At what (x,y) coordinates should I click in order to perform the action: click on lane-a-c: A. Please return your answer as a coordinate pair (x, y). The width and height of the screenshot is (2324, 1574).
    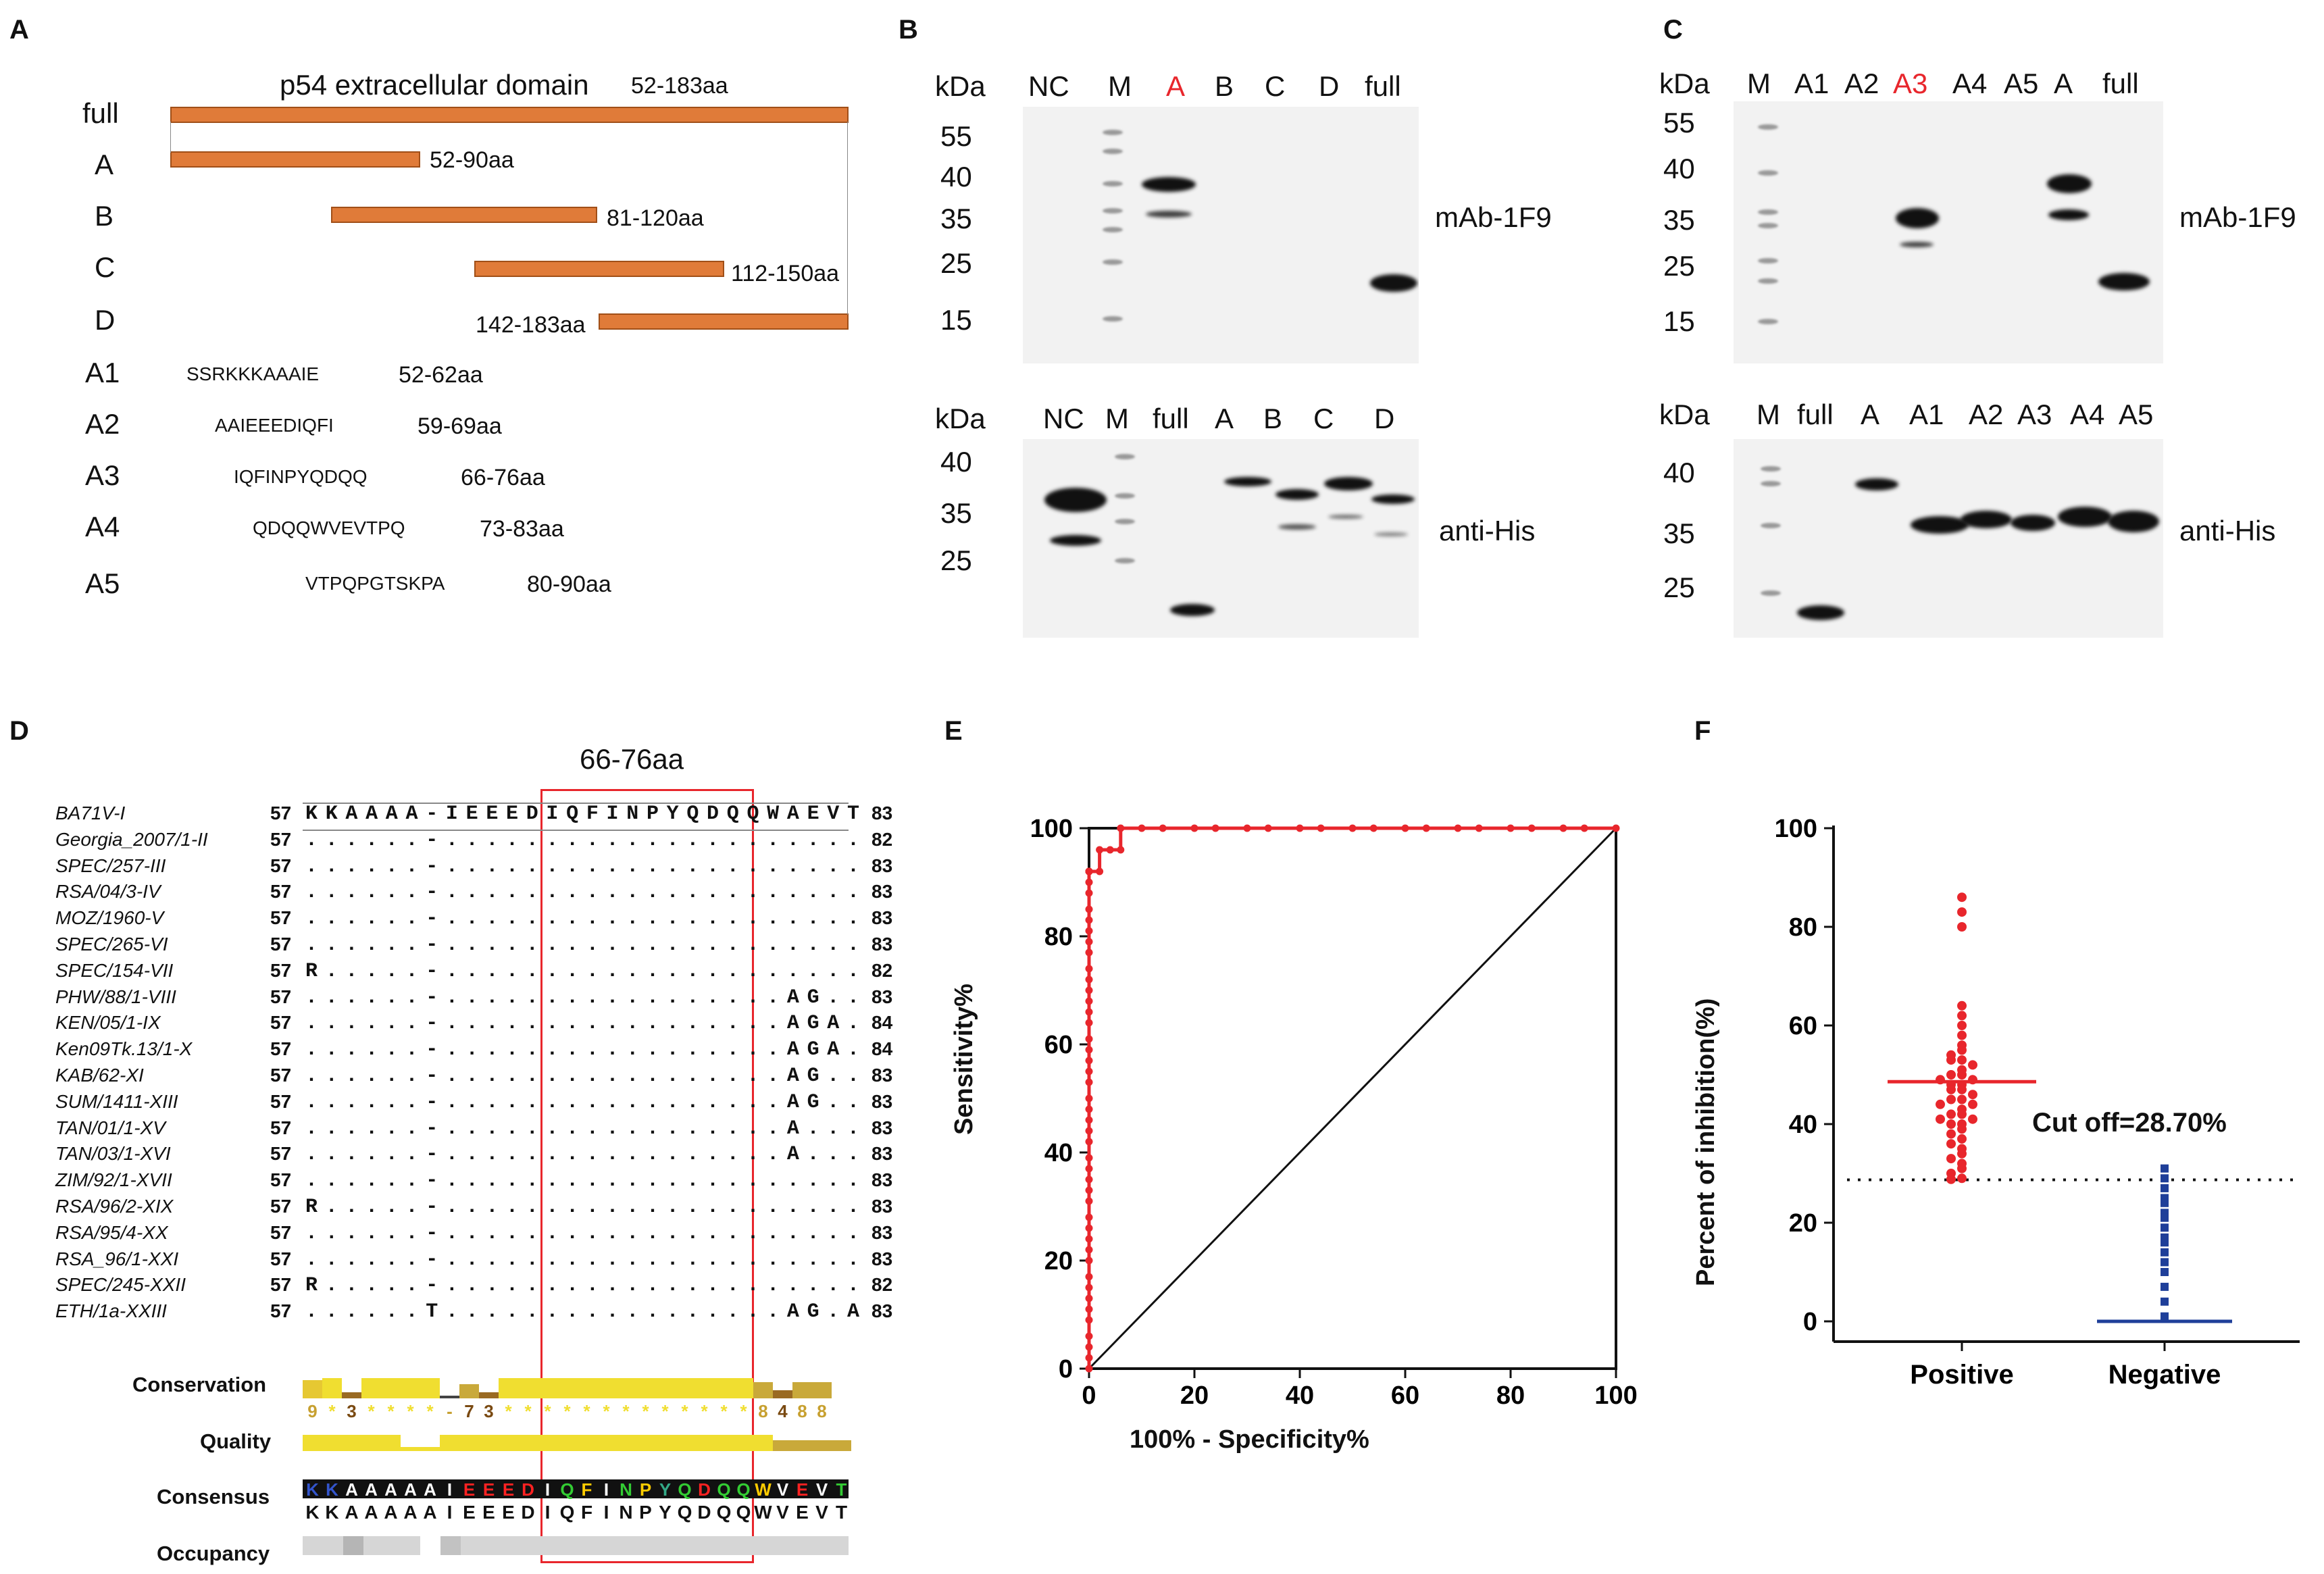
    Looking at the image, I should click on (2063, 83).